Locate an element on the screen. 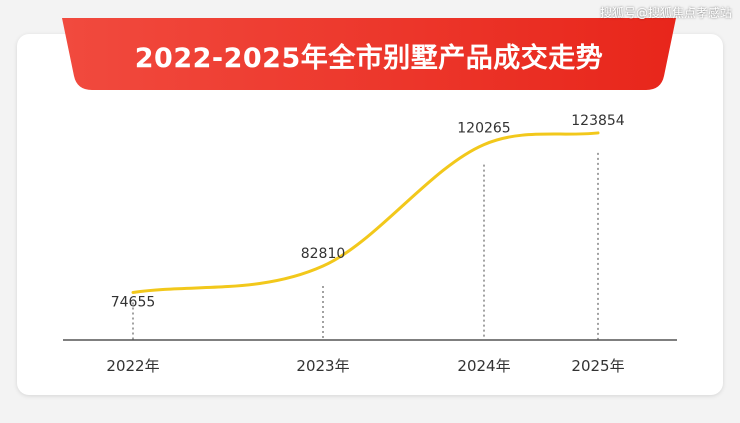 Image resolution: width=740 pixels, height=423 pixels. title-banner is located at coordinates (369, 54).